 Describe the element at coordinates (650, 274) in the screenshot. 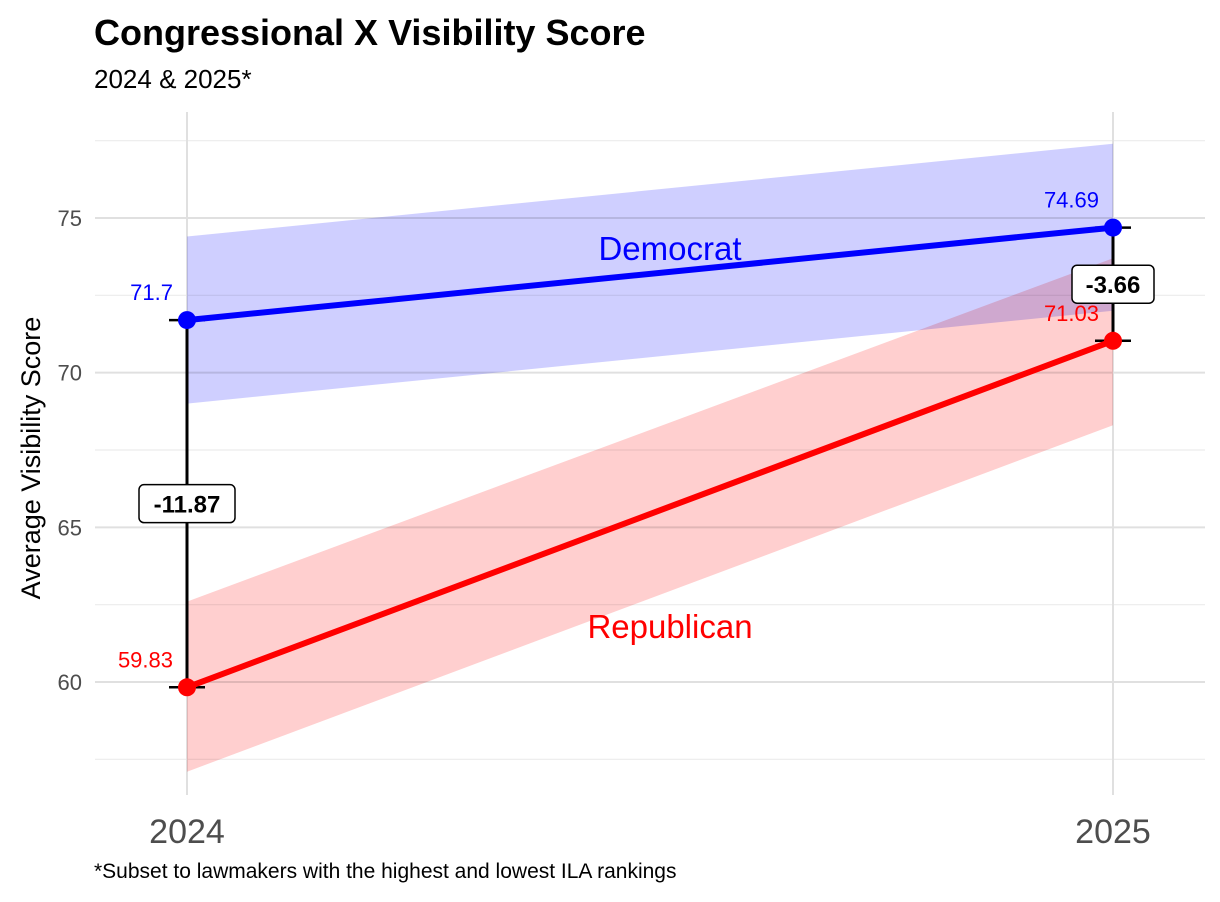

I see `series-line-democrat` at that location.